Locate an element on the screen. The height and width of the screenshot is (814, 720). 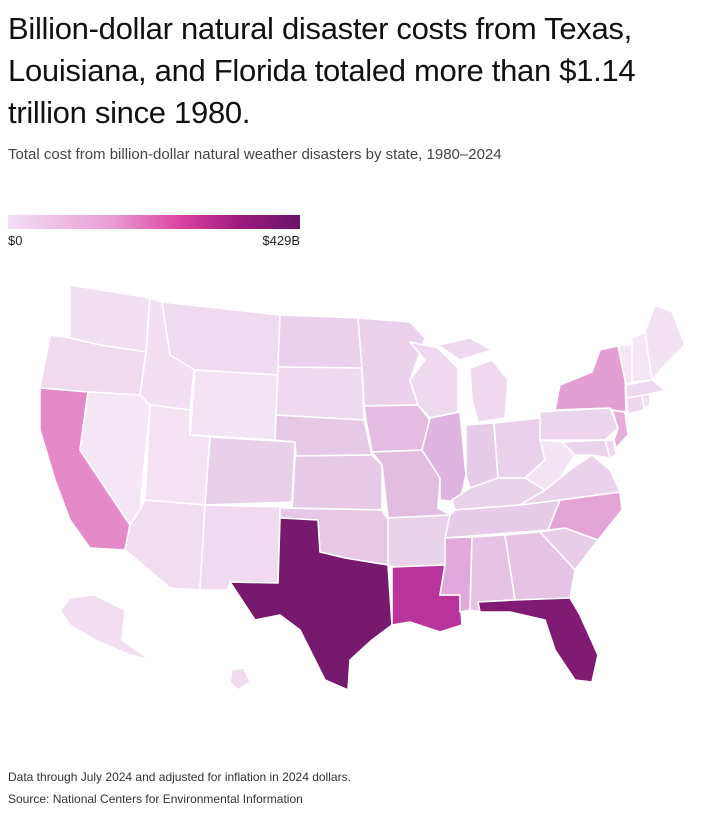
state-ks is located at coordinates (337, 482).